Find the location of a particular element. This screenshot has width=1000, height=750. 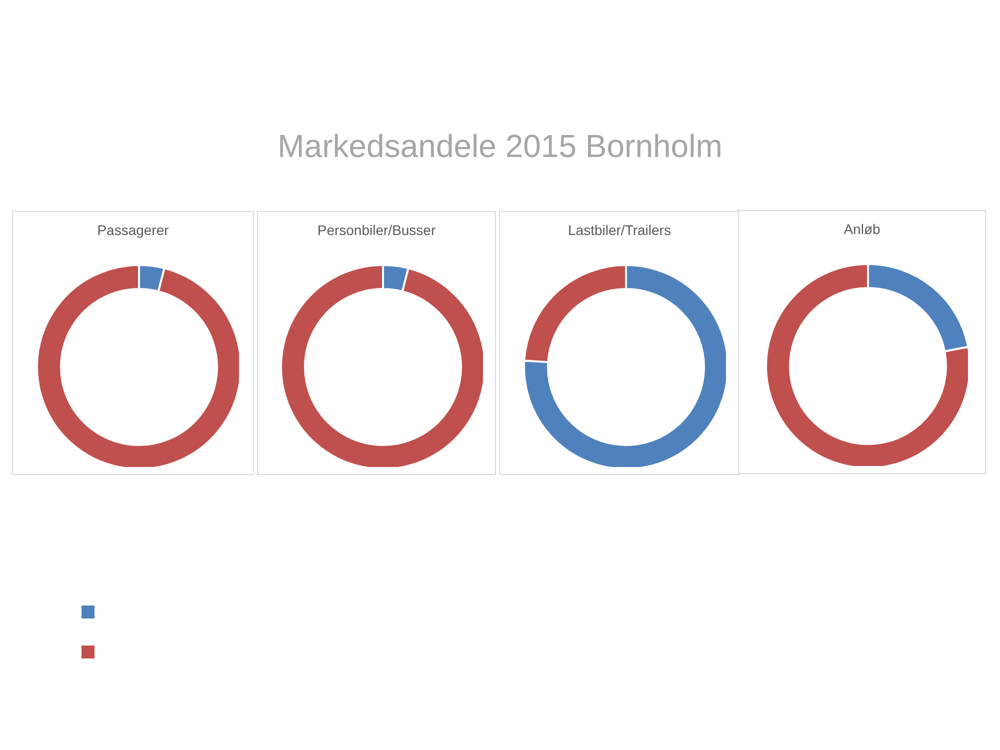

chart-title: Lastbiler/Trailers is located at coordinates (619, 230).